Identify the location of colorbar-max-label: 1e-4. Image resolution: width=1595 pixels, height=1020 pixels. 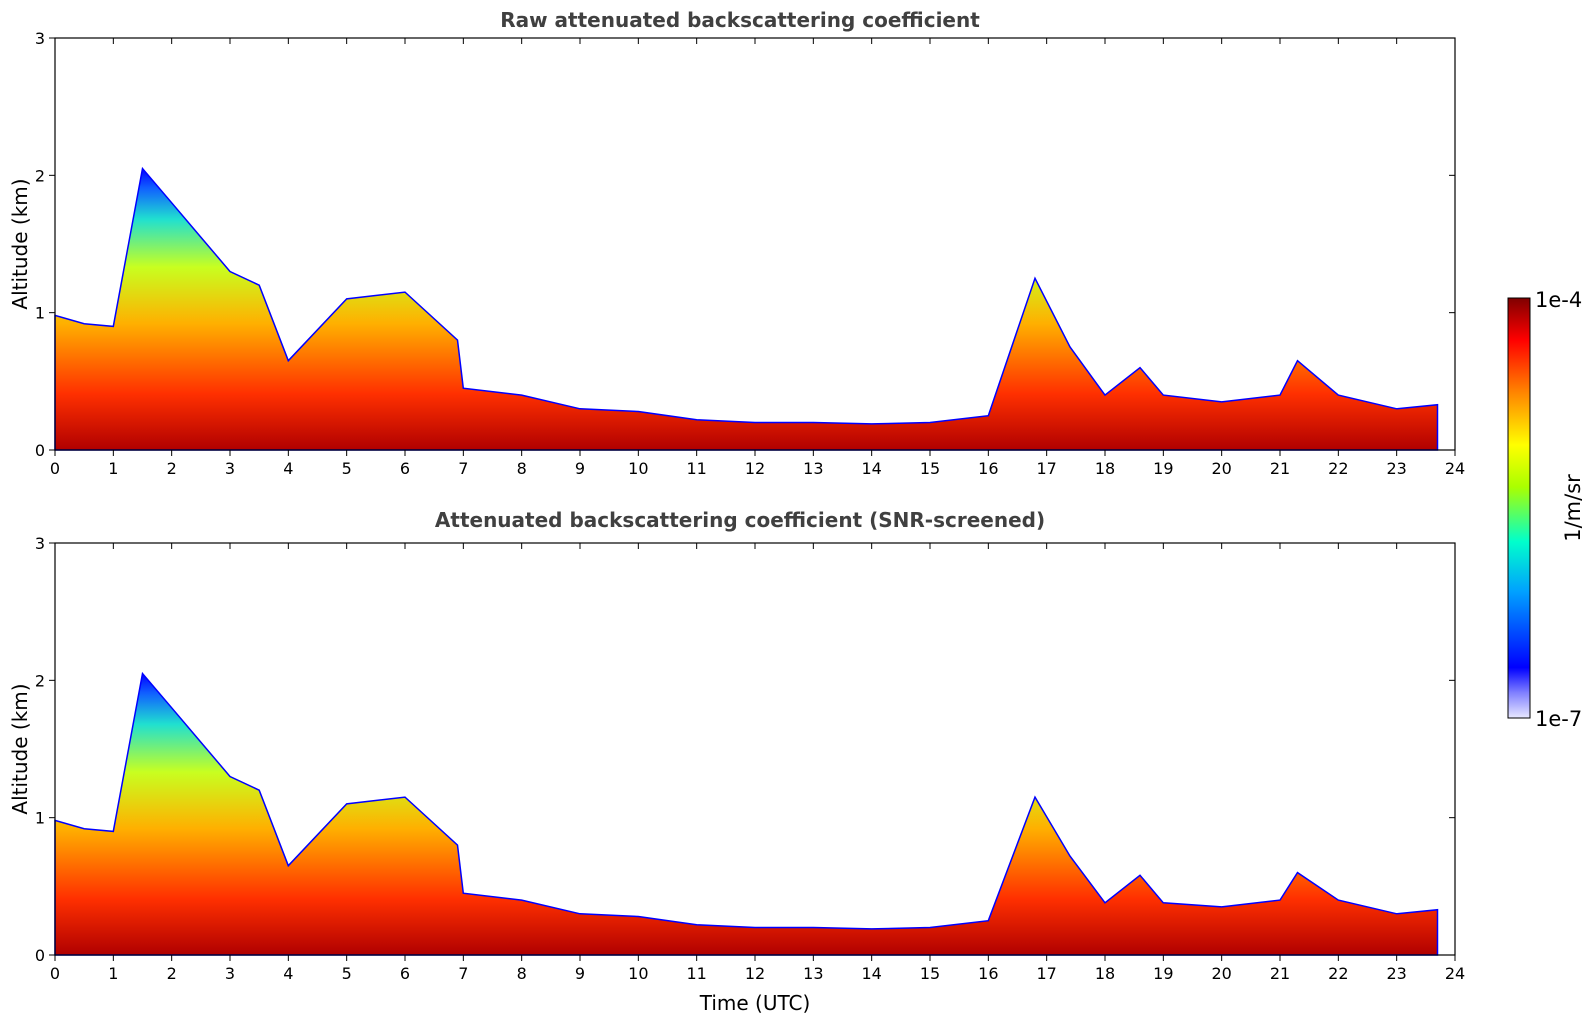
(1558, 300).